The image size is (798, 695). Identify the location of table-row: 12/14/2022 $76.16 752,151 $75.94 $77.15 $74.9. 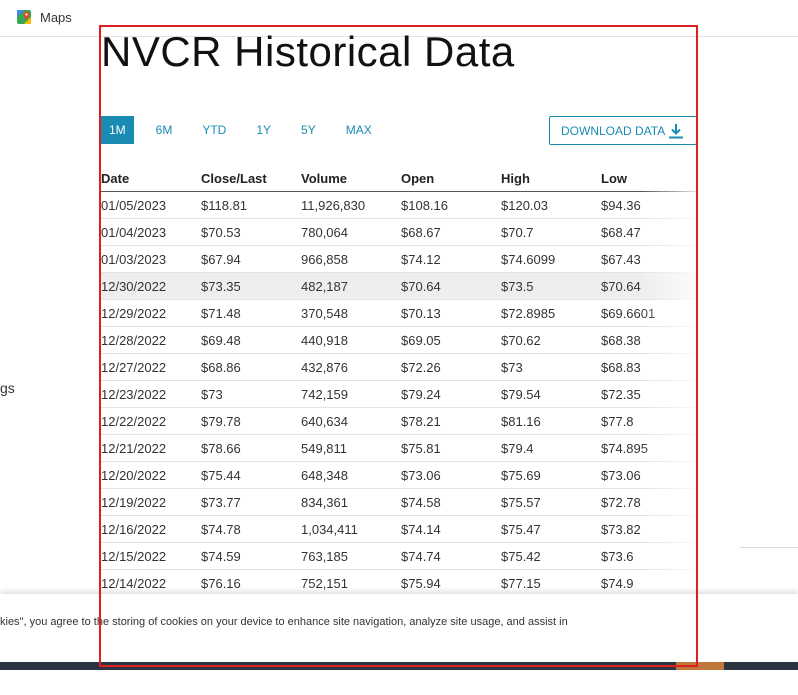
(399, 583).